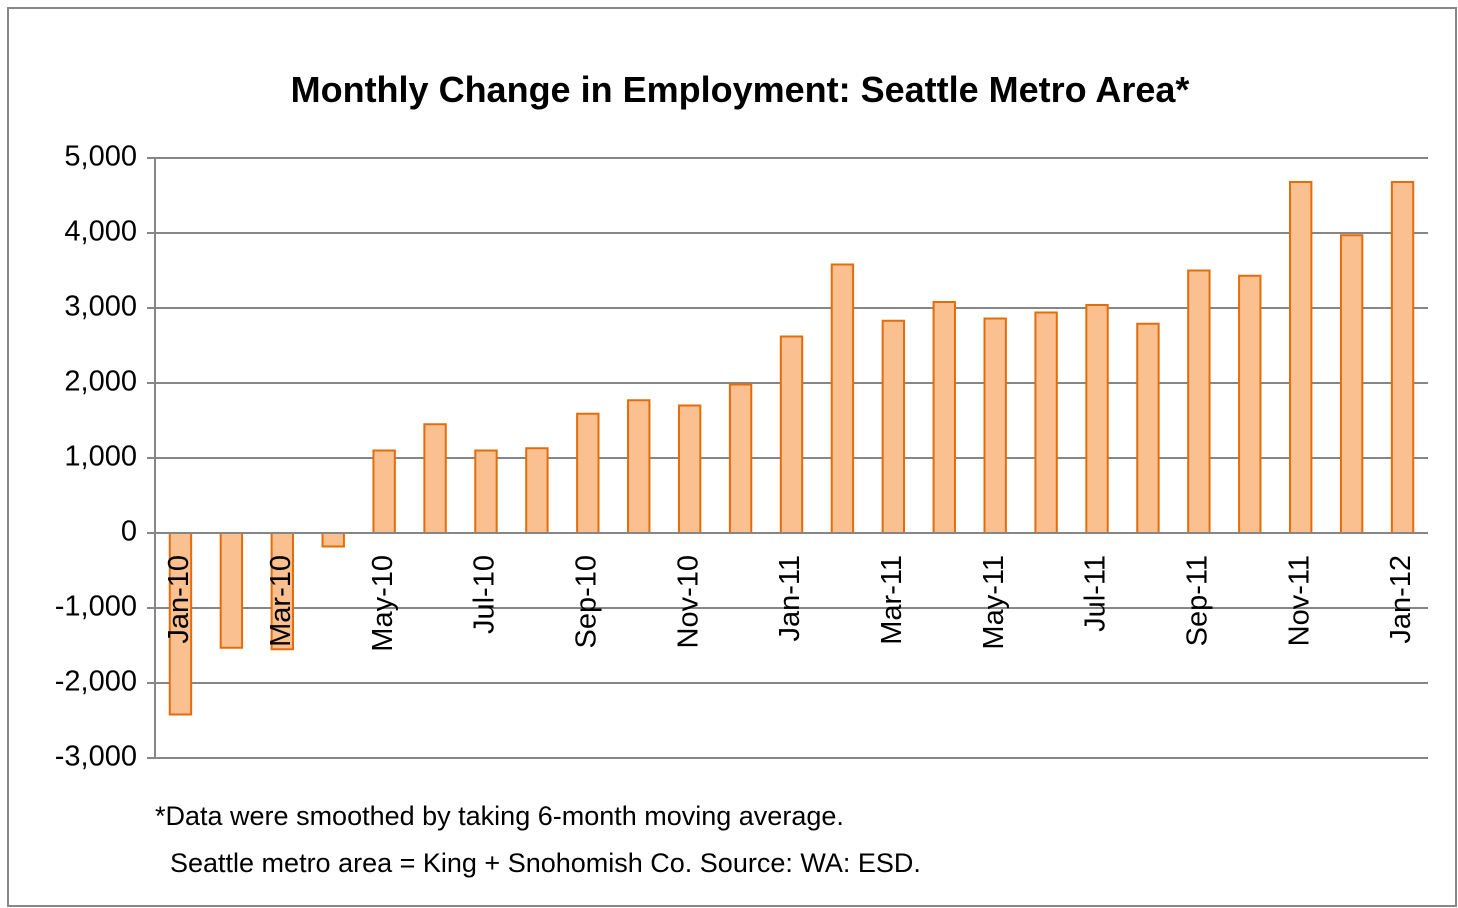  Describe the element at coordinates (586, 602) in the screenshot. I see `x-tick-label: Sep-10` at that location.